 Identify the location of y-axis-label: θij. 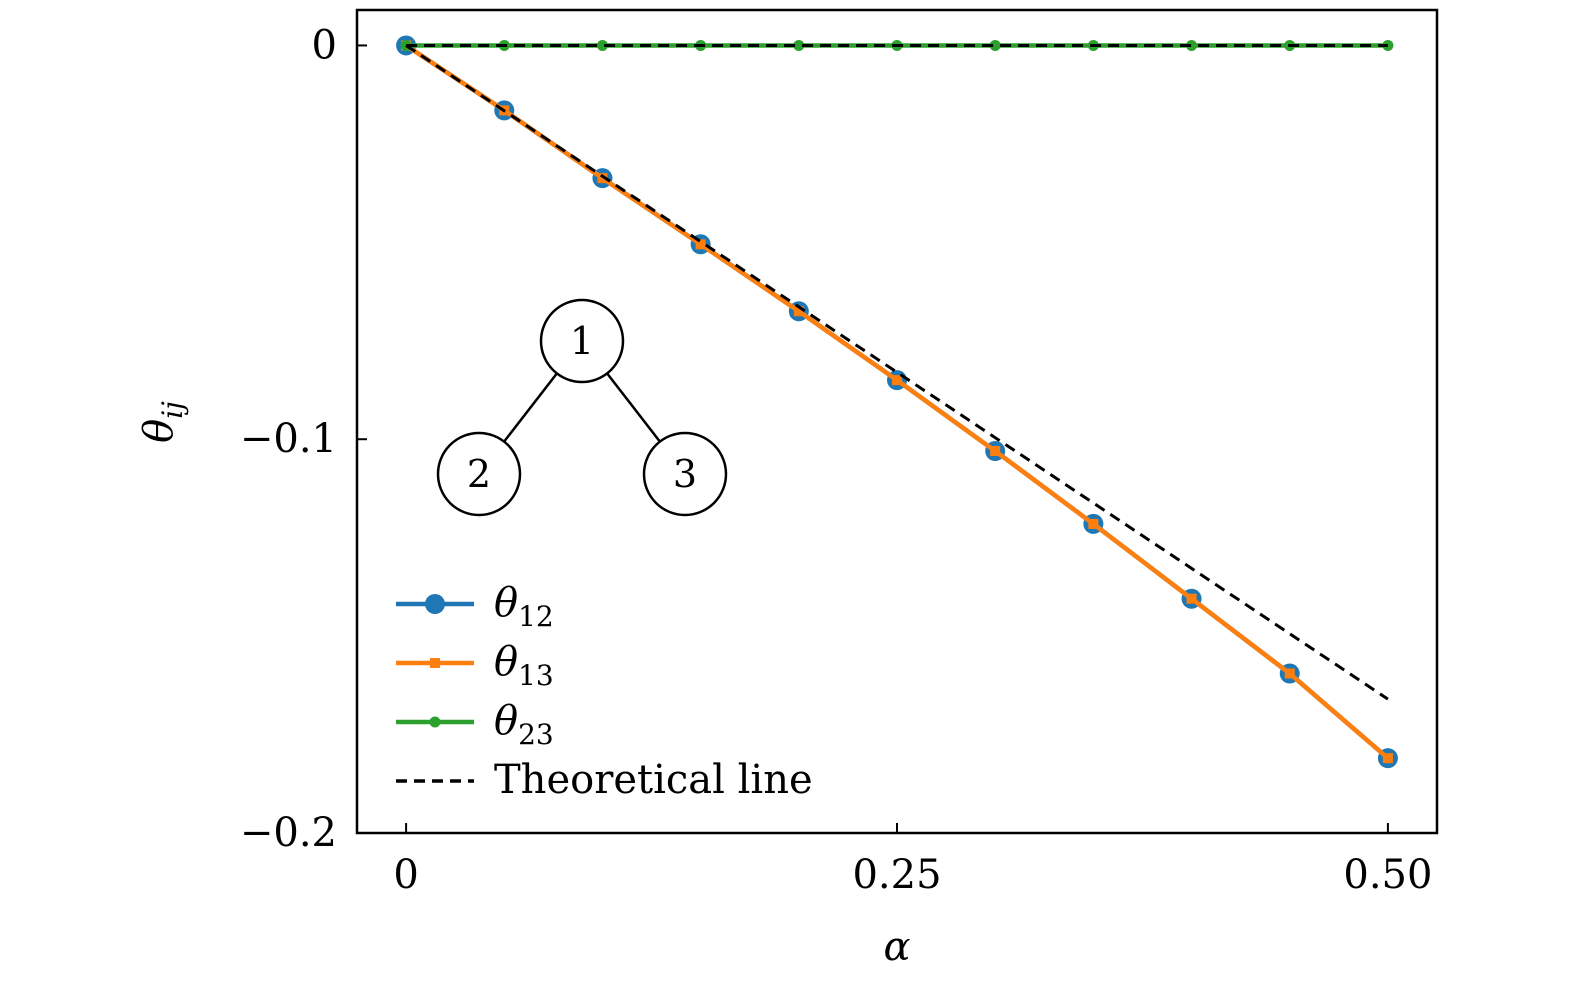
(162, 422).